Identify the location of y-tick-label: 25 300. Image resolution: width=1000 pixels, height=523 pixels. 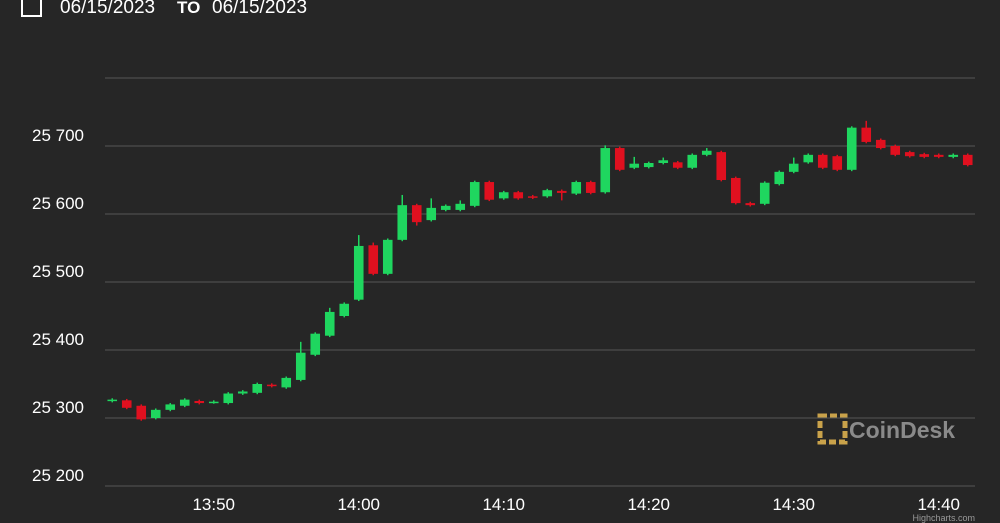
(58, 407).